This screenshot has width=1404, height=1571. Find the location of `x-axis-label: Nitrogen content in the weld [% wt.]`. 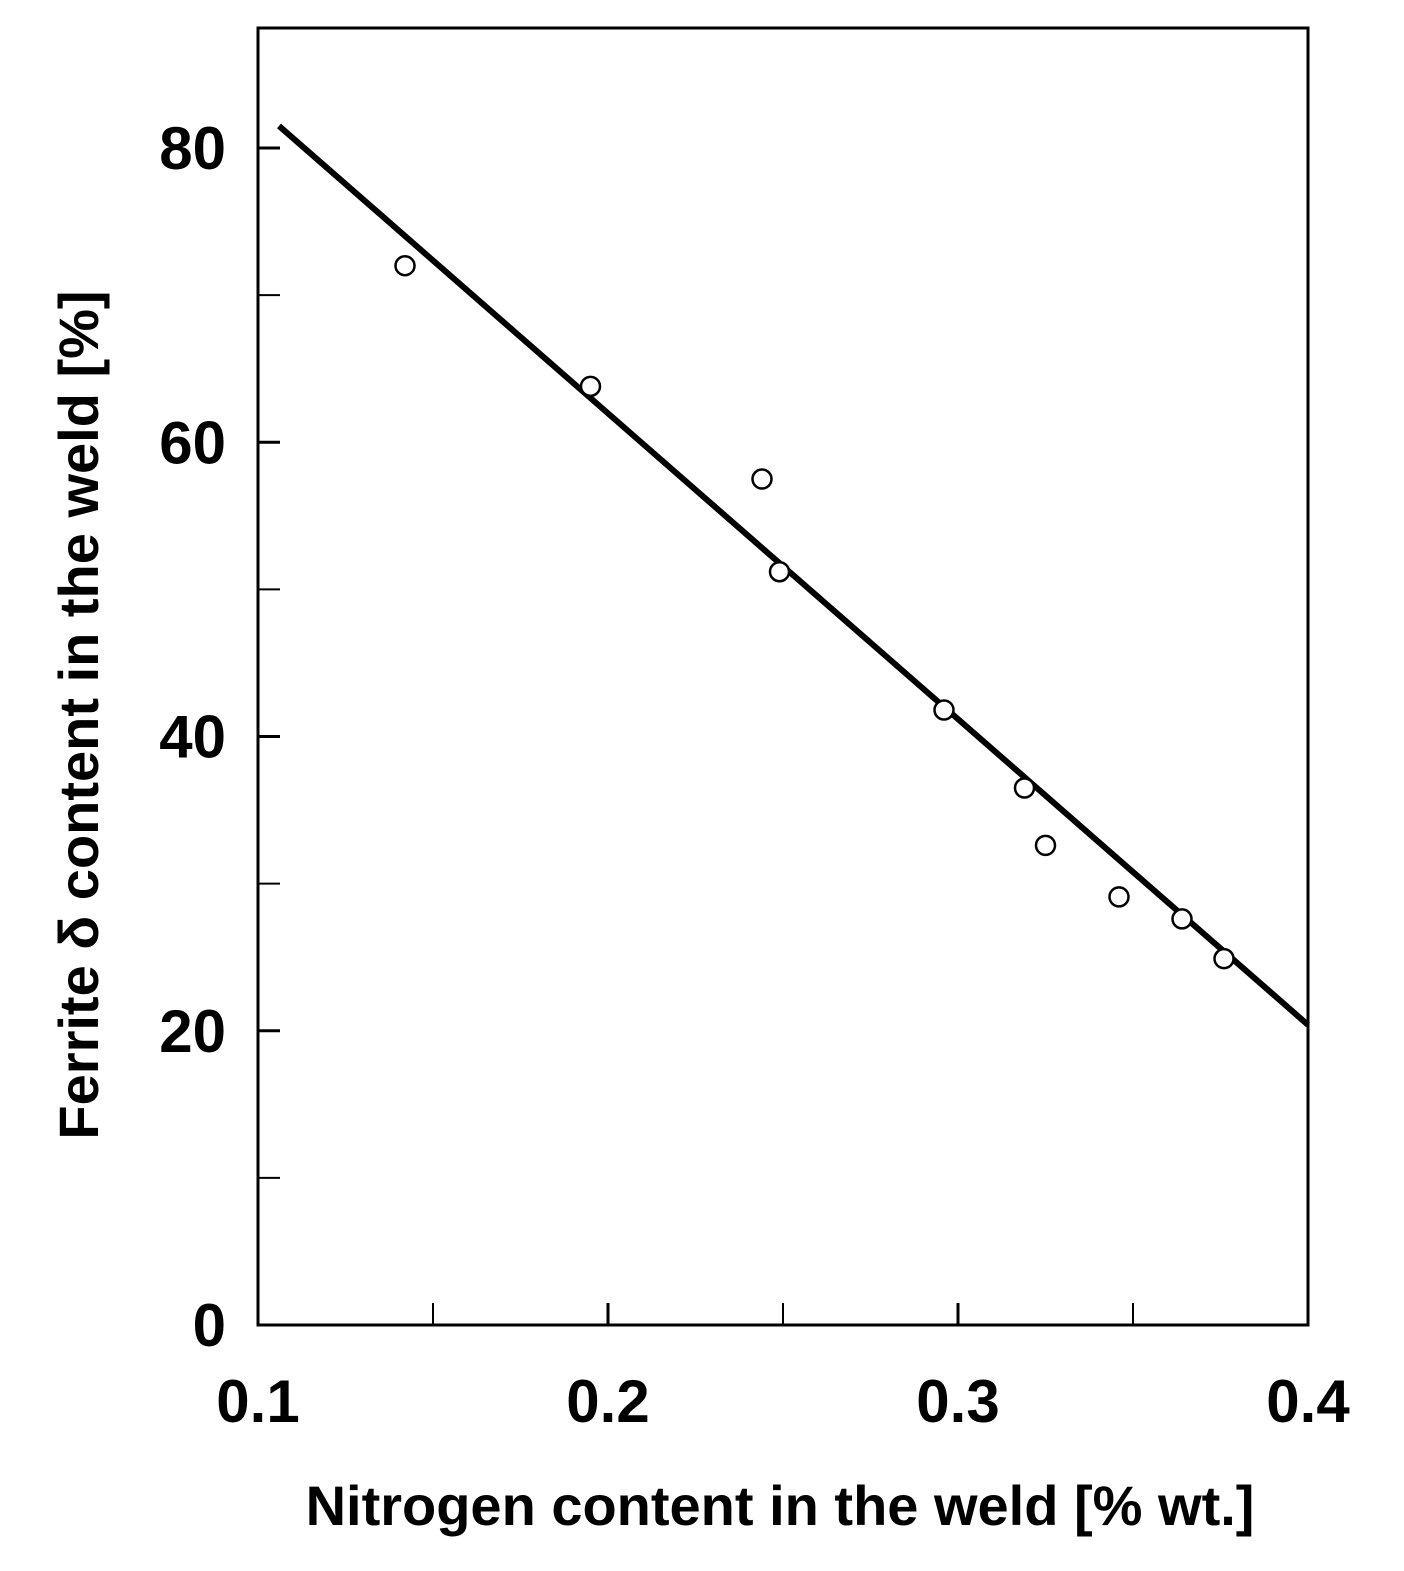

x-axis-label: Nitrogen content in the weld [% wt.] is located at coordinates (780, 1505).